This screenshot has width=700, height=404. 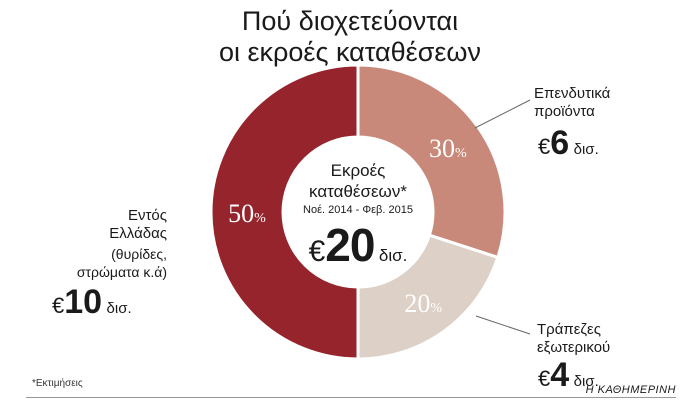 What do you see at coordinates (121, 272) in the screenshot?
I see `label-domestic-line-4: στρώματα κ.ά)` at bounding box center [121, 272].